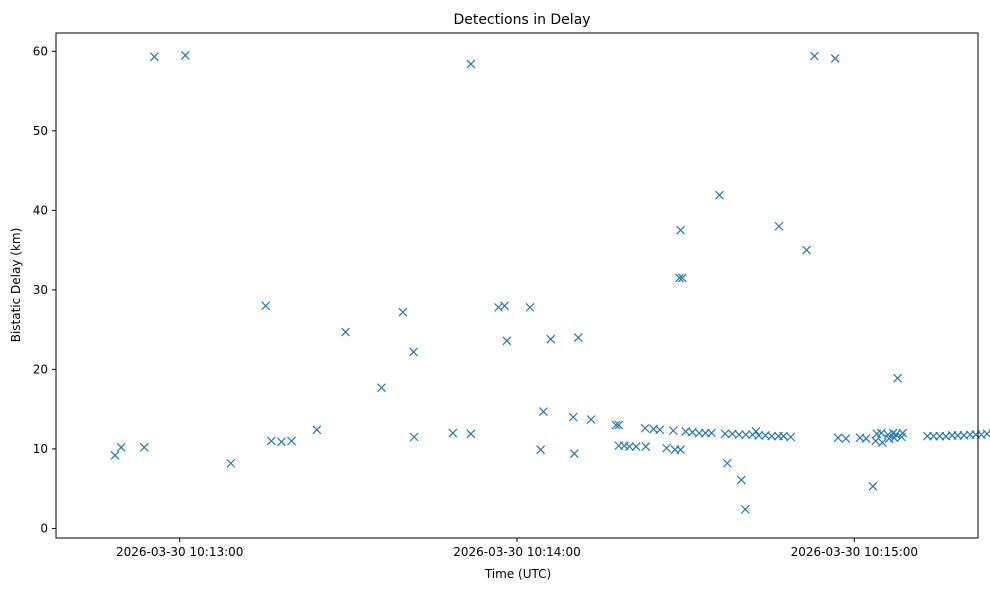 The height and width of the screenshot is (590, 990). Describe the element at coordinates (40, 210) in the screenshot. I see `y-tick-label: 40` at that location.